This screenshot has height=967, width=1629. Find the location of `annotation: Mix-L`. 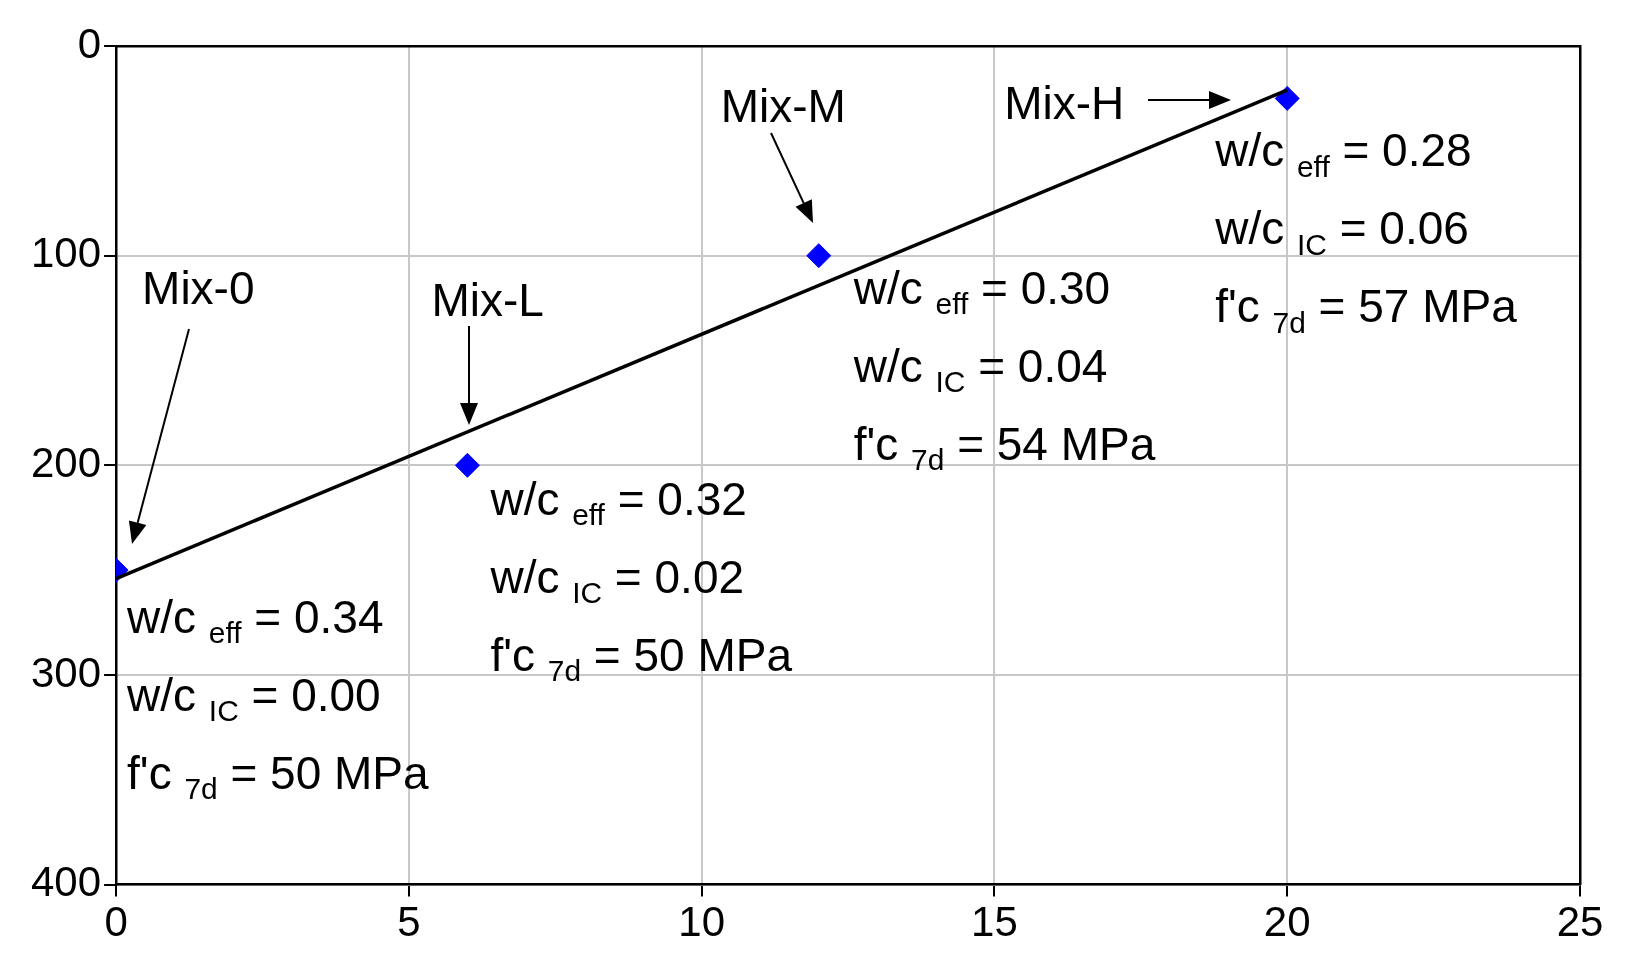

annotation: Mix-L is located at coordinates (487, 300).